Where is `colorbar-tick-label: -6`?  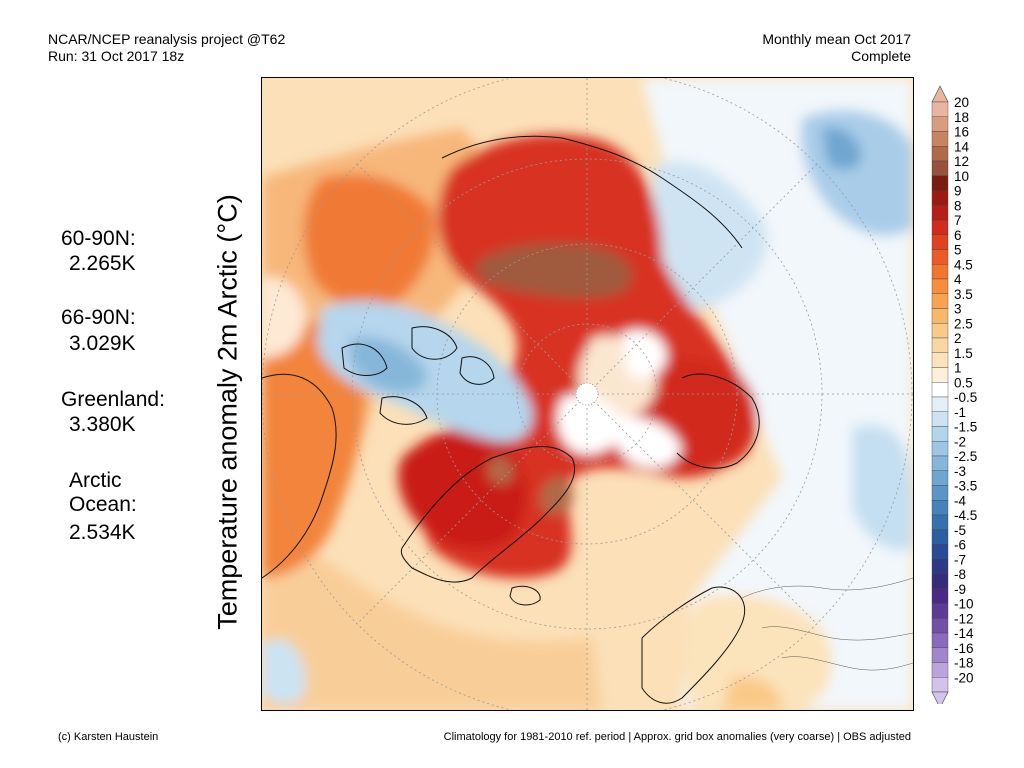 colorbar-tick-label: -6 is located at coordinates (960, 545).